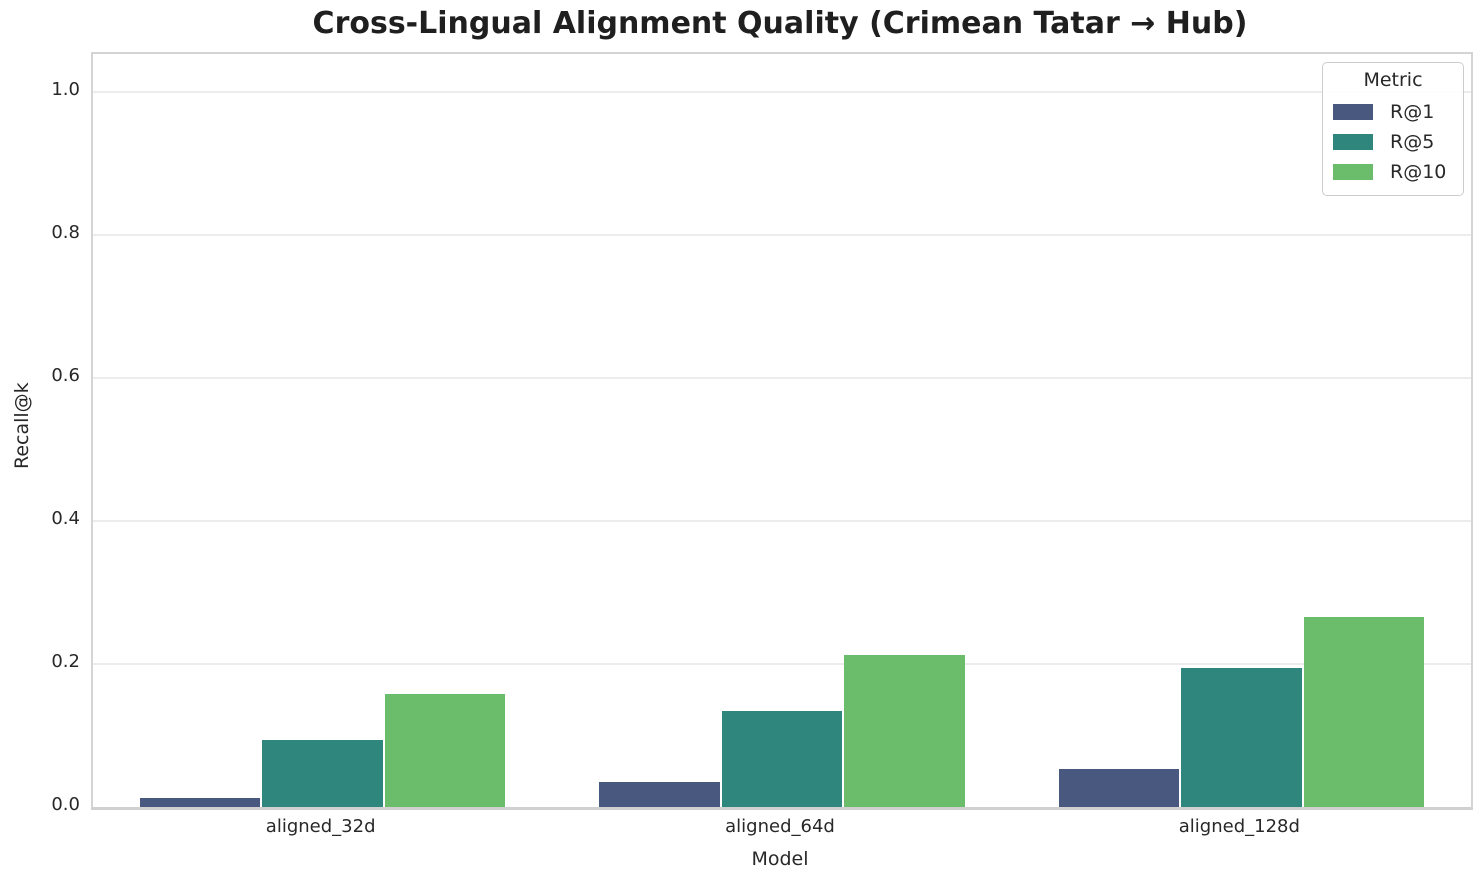  Describe the element at coordinates (782, 377) in the screenshot. I see `gridline-0.6` at that location.